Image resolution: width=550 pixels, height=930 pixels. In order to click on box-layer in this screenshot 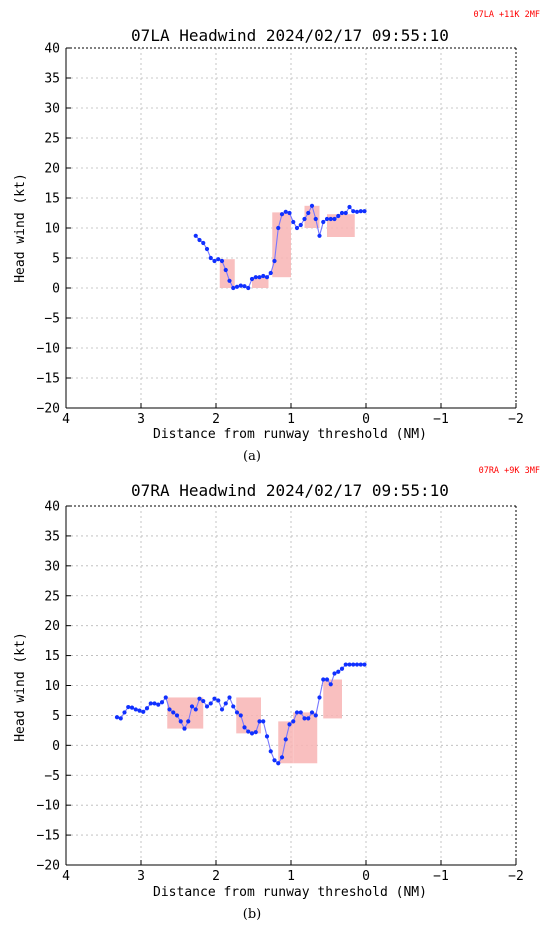, I will do `click(254, 721)`.